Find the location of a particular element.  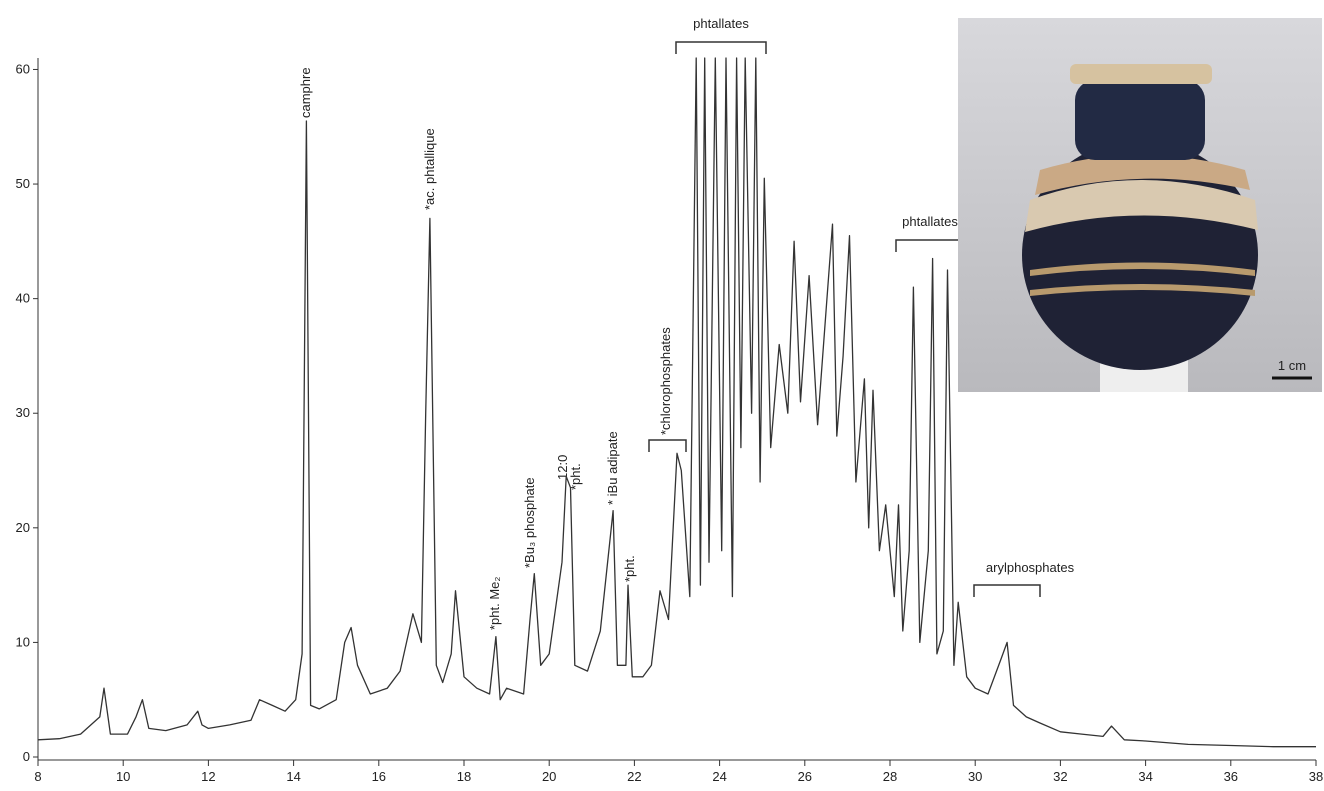

scale-bar-label: 1 cm is located at coordinates (1292, 365).